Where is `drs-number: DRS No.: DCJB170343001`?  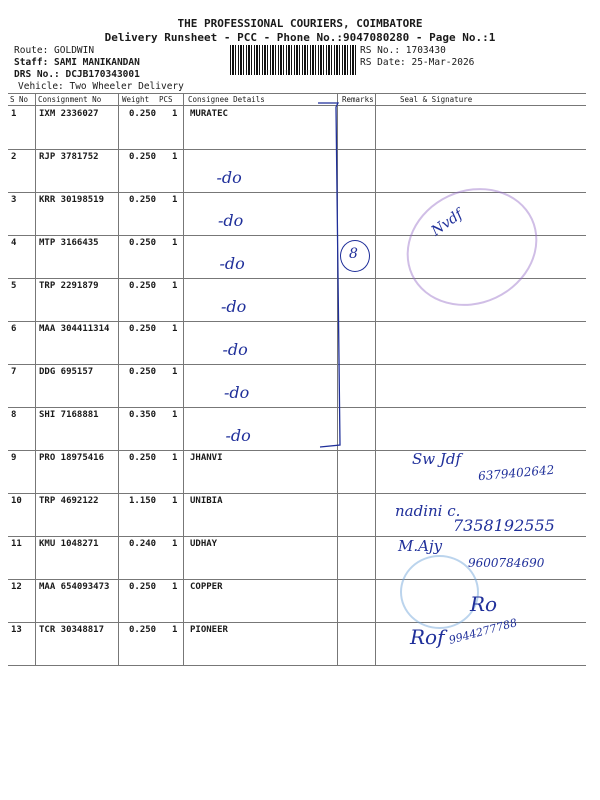
drs-number: DRS No.: DCJB170343001 is located at coordinates (77, 74).